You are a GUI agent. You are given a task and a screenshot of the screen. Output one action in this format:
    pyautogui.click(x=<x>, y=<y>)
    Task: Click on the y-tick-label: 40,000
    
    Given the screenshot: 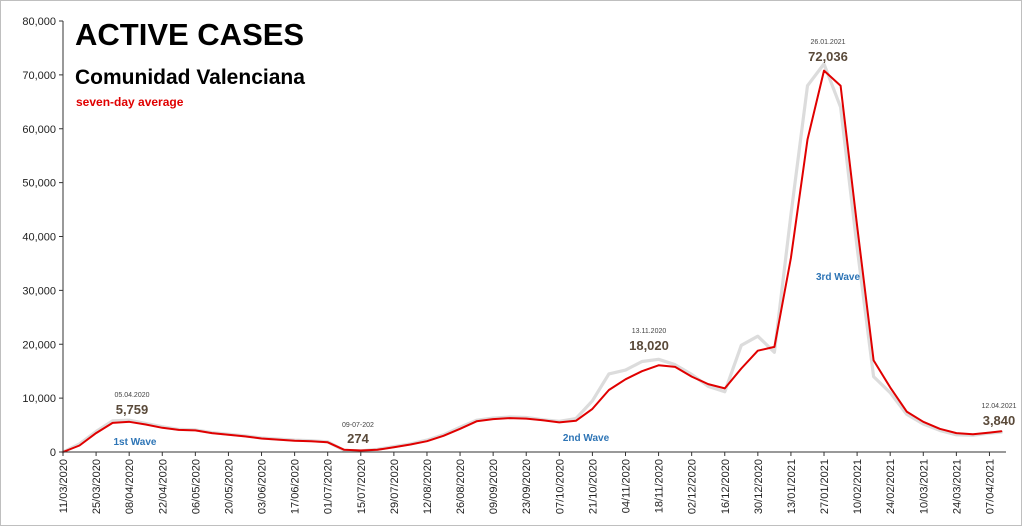 What is the action you would take?
    pyautogui.click(x=39, y=238)
    